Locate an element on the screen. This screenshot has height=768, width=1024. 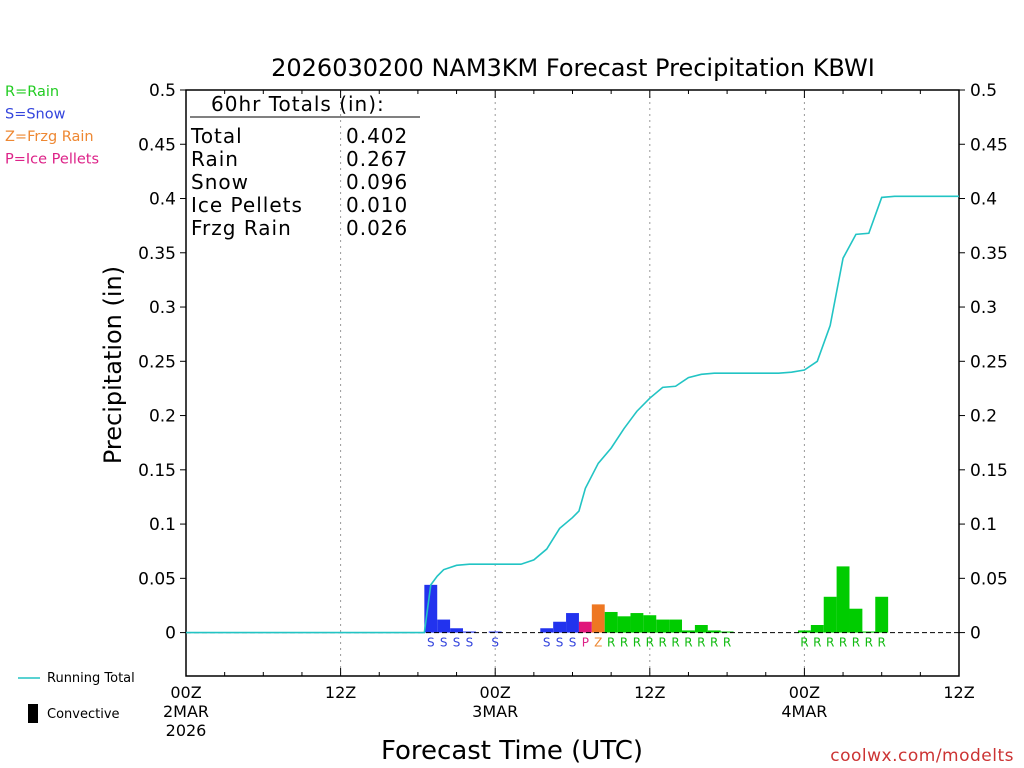
totals-value: 0.267 is located at coordinates (377, 159).